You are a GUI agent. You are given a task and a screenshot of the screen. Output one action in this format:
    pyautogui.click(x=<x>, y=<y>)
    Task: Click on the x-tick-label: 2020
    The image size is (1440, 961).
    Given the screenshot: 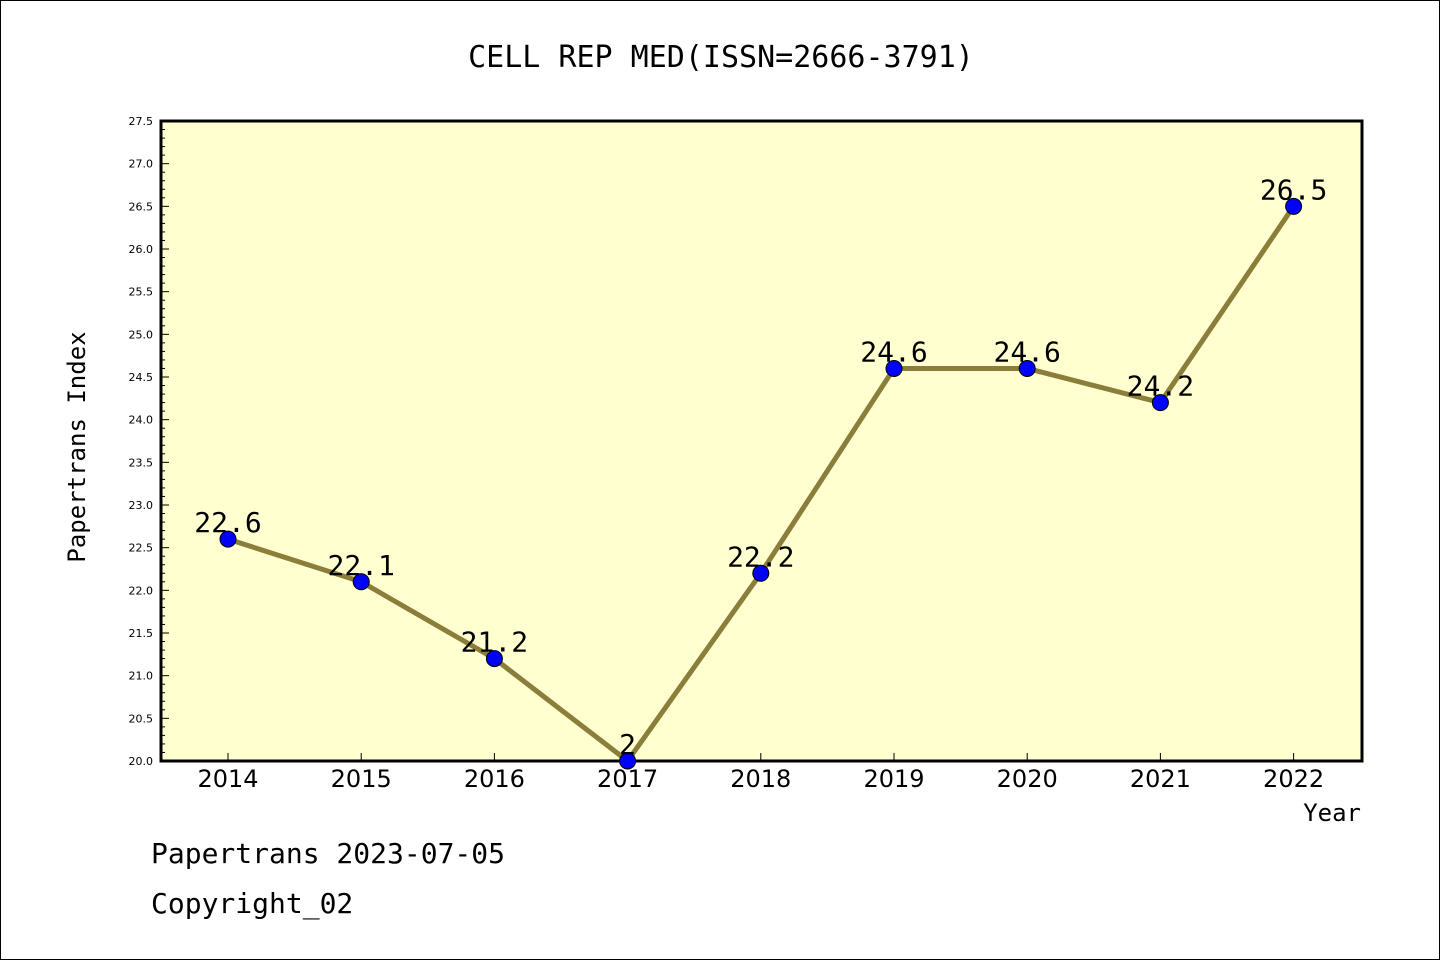 What is the action you would take?
    pyautogui.click(x=1027, y=779)
    